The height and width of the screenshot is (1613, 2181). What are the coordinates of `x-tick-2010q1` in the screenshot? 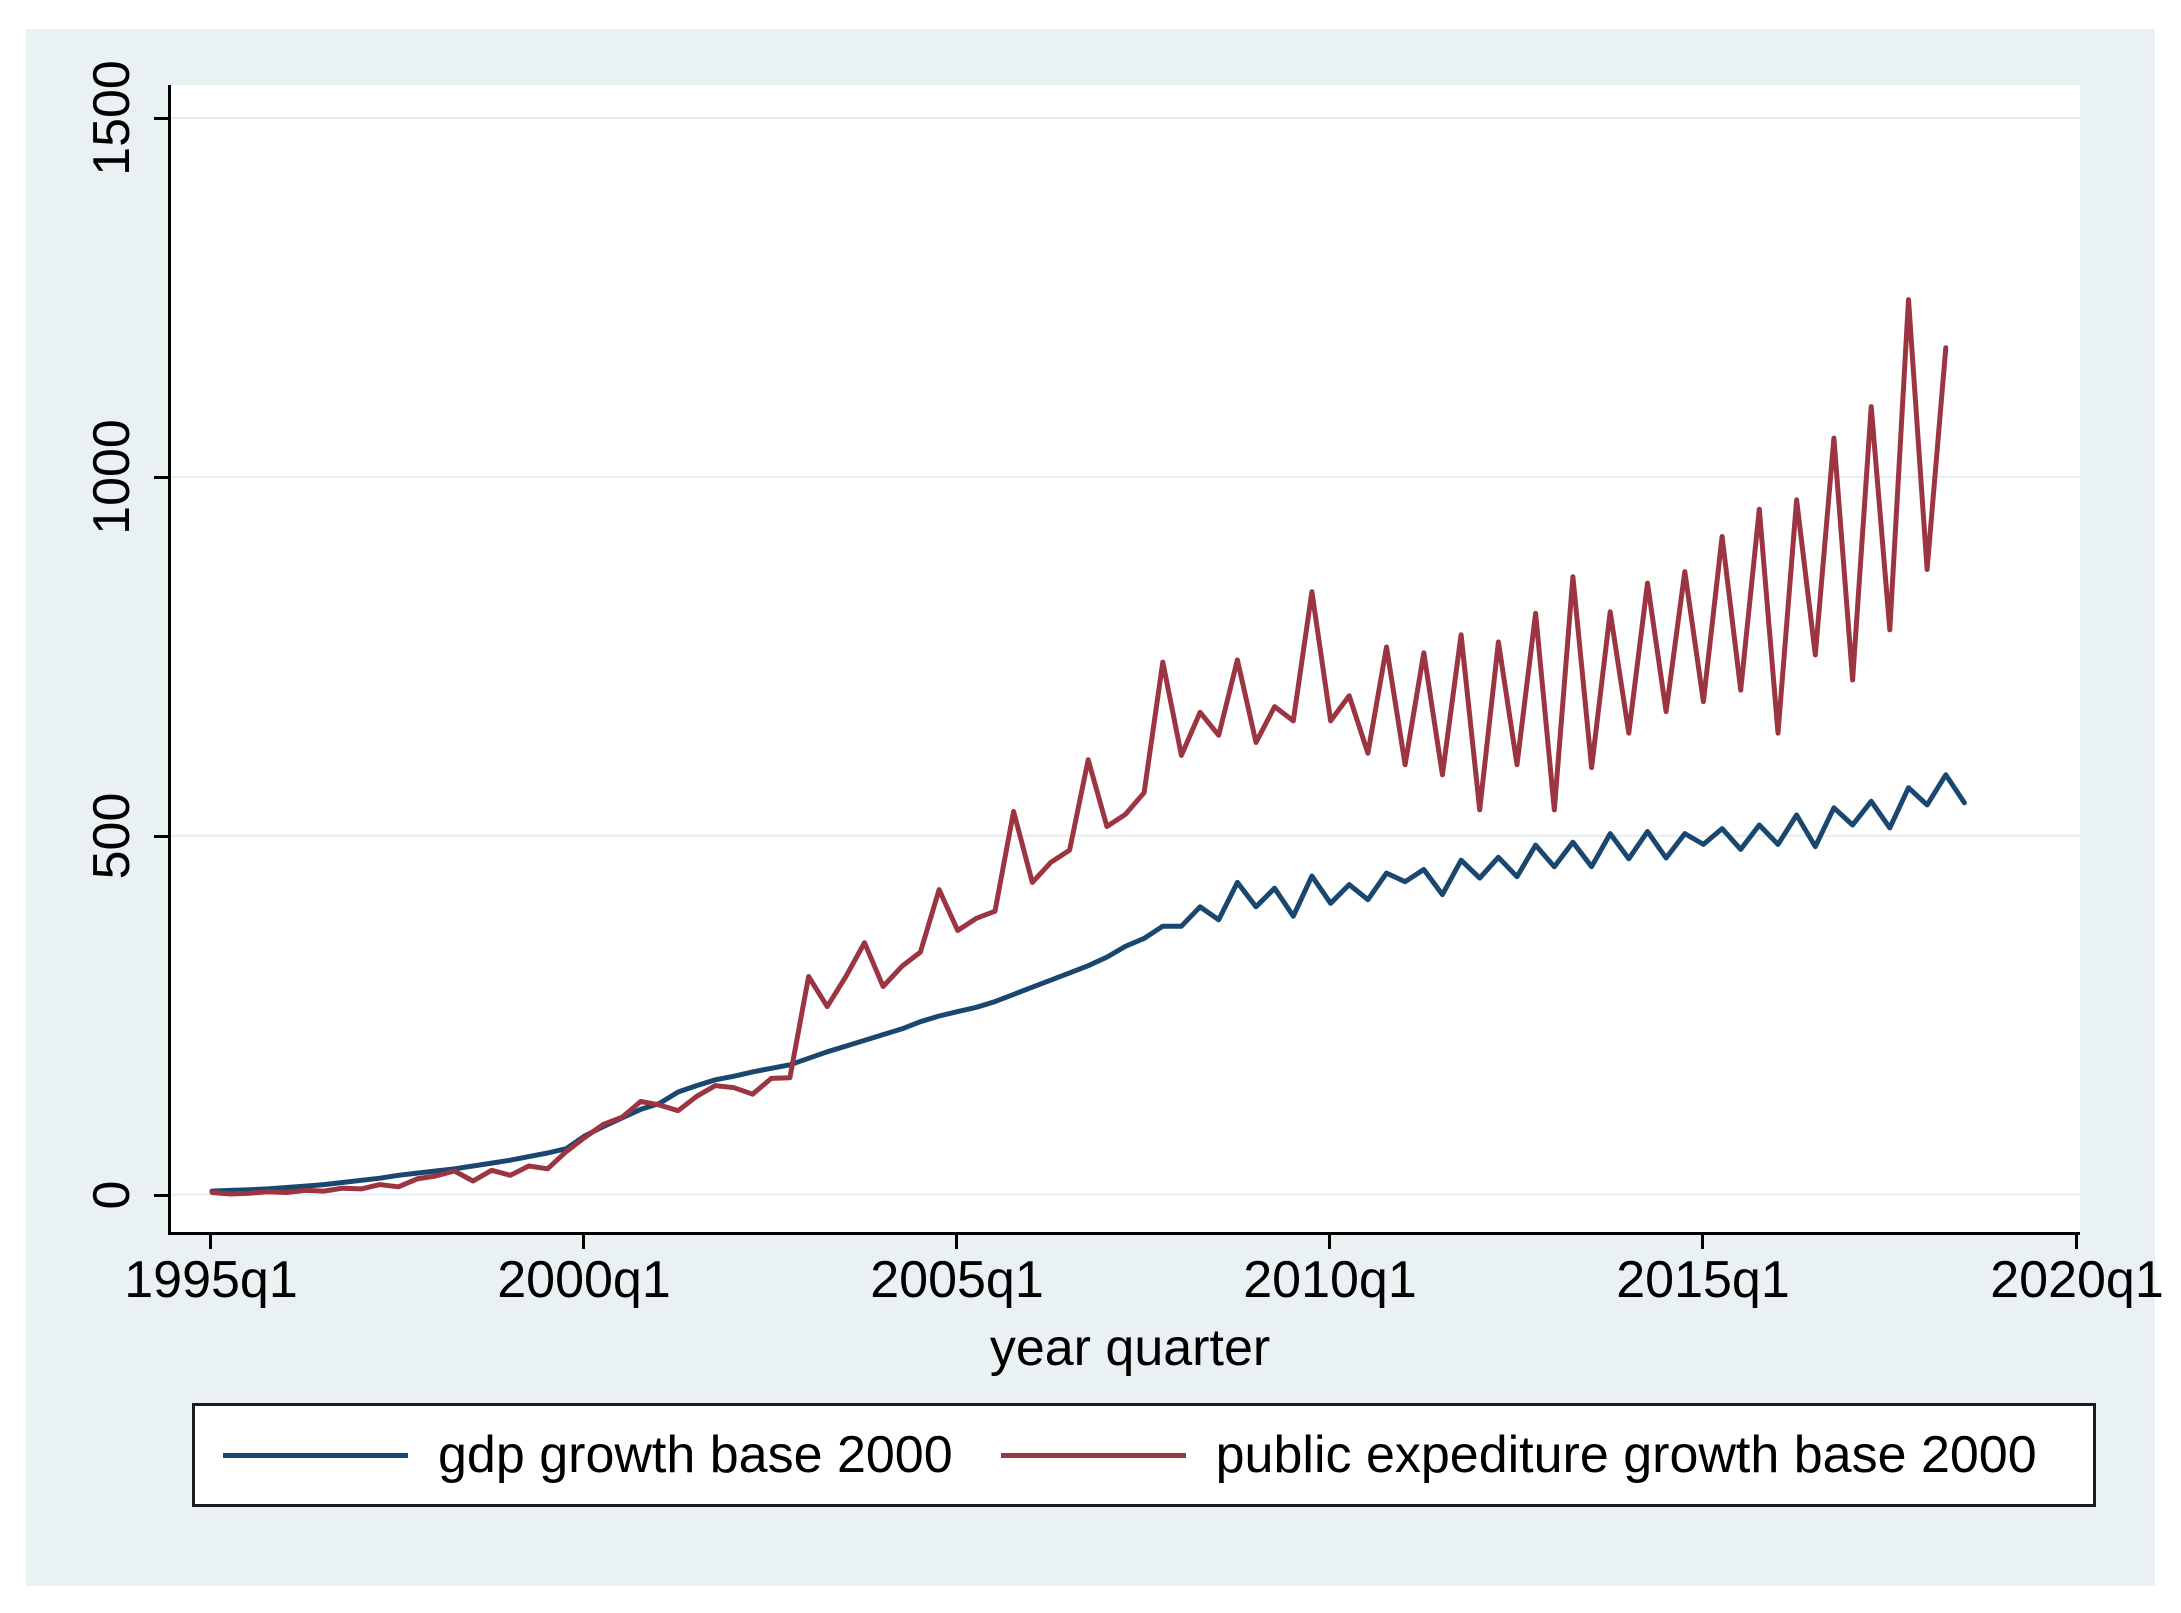 It's located at (1329, 1242).